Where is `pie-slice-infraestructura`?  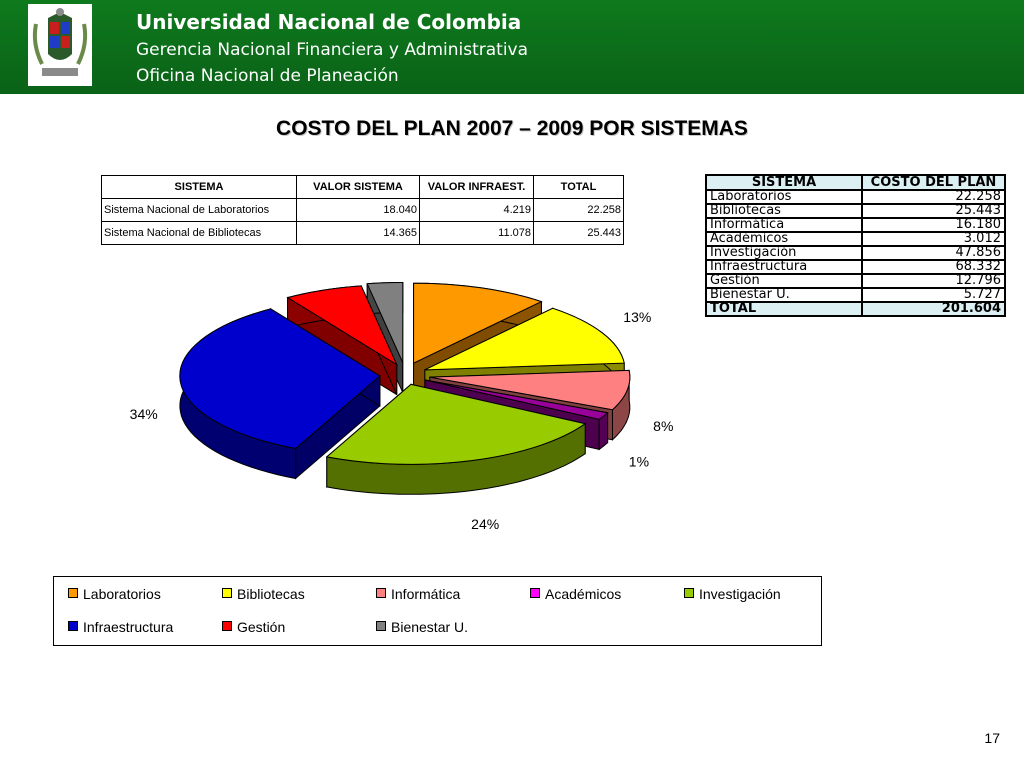
pie-slice-infraestructura is located at coordinates (280, 393).